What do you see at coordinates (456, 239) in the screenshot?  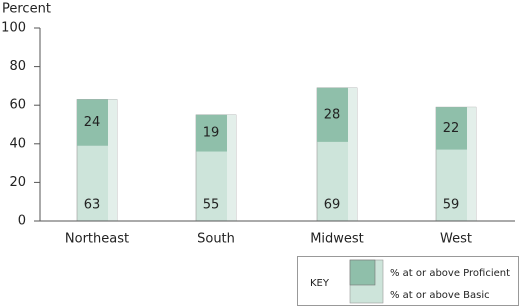 I see `x-tick-label: West` at bounding box center [456, 239].